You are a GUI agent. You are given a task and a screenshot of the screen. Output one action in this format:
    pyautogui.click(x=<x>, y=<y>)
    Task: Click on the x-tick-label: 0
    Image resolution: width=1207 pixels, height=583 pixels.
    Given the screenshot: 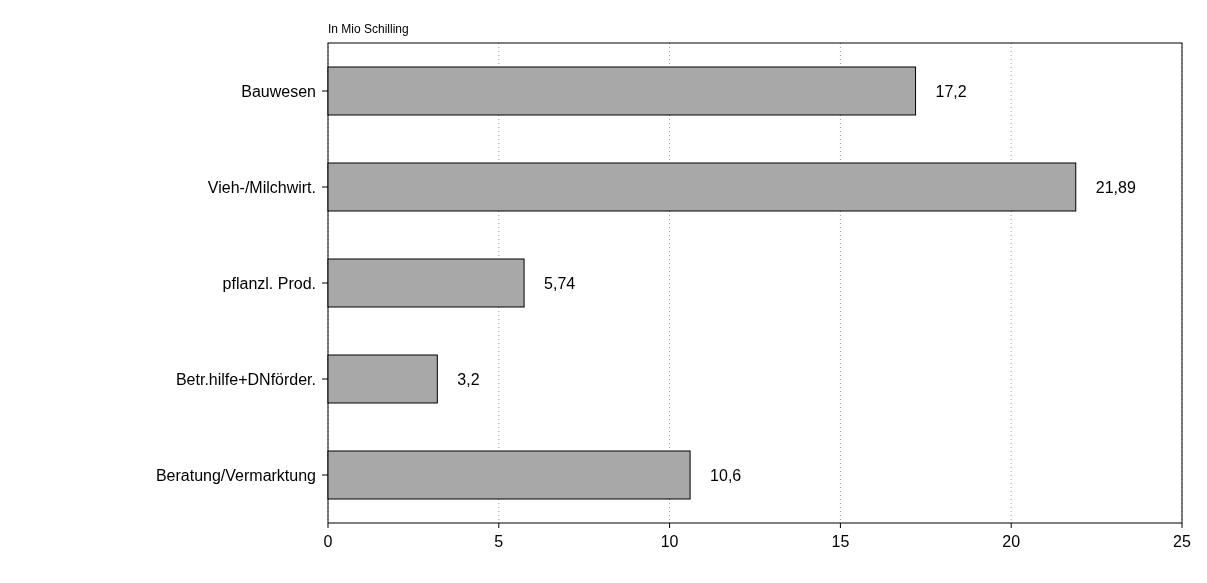 What is the action you would take?
    pyautogui.click(x=328, y=541)
    